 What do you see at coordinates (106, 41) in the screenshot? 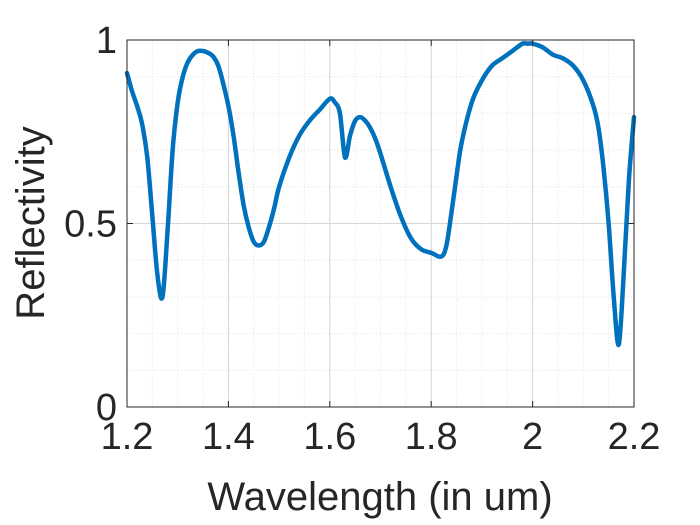
I see `y-tick-label: 1` at bounding box center [106, 41].